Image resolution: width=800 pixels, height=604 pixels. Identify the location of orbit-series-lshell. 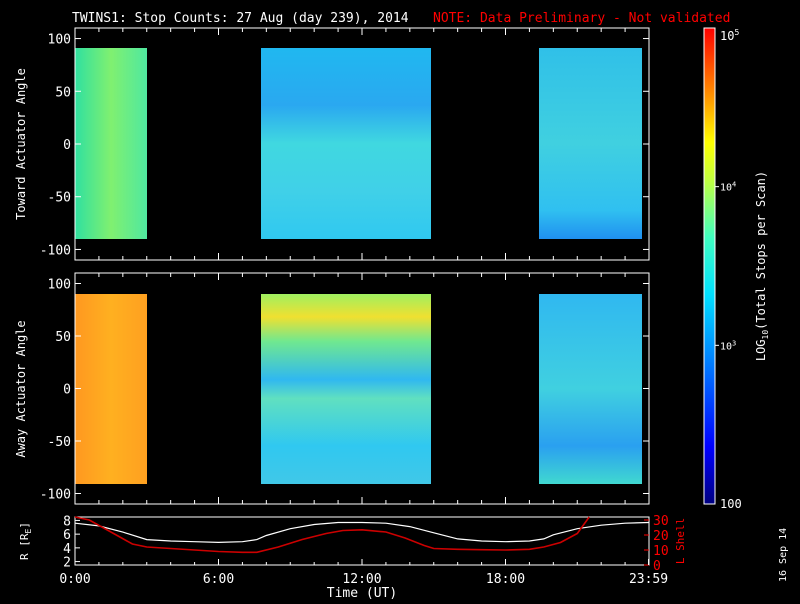
(332, 535).